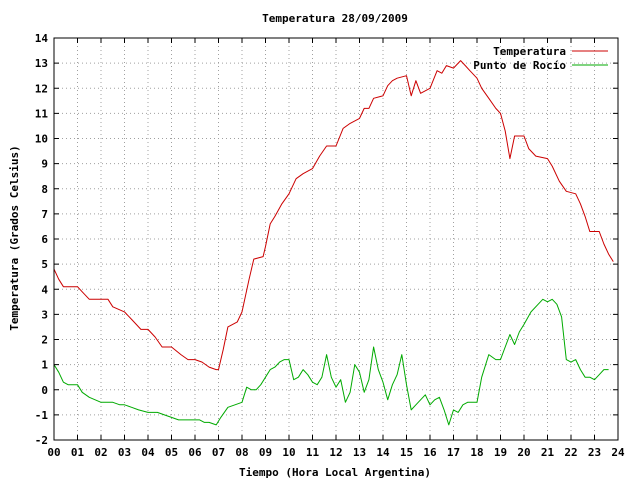 This screenshot has width=640, height=480. I want to click on x-tick-label: 17, so click(453, 452).